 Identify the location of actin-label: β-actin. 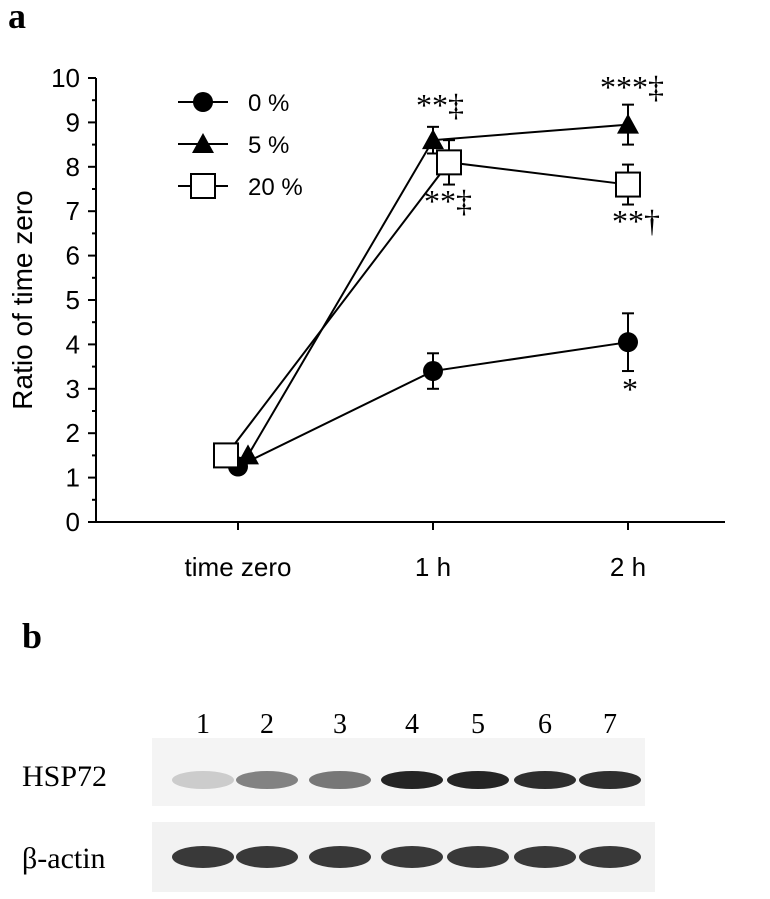
(64, 858).